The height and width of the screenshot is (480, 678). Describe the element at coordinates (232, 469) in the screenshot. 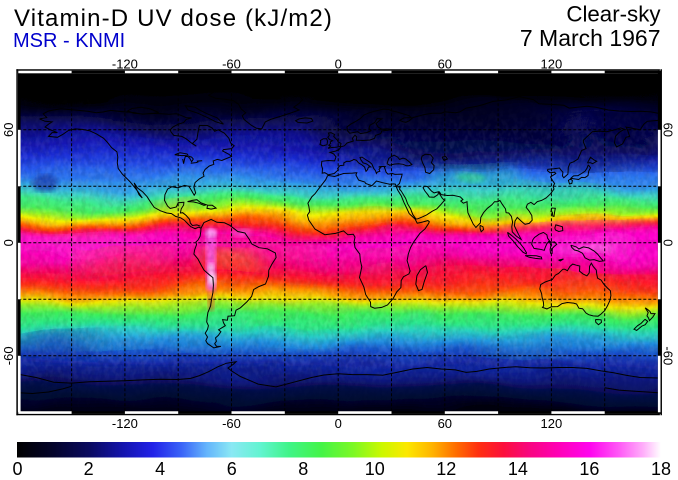

I see `svg-text: 6` at that location.